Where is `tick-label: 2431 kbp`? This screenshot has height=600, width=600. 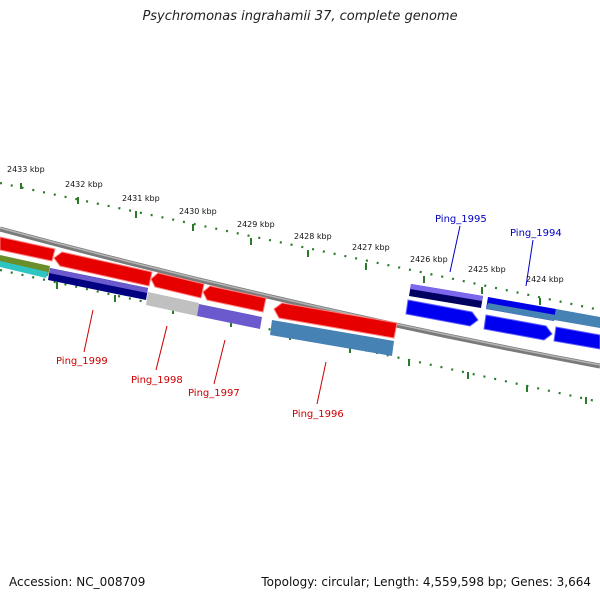 tick-label: 2431 kbp is located at coordinates (141, 198).